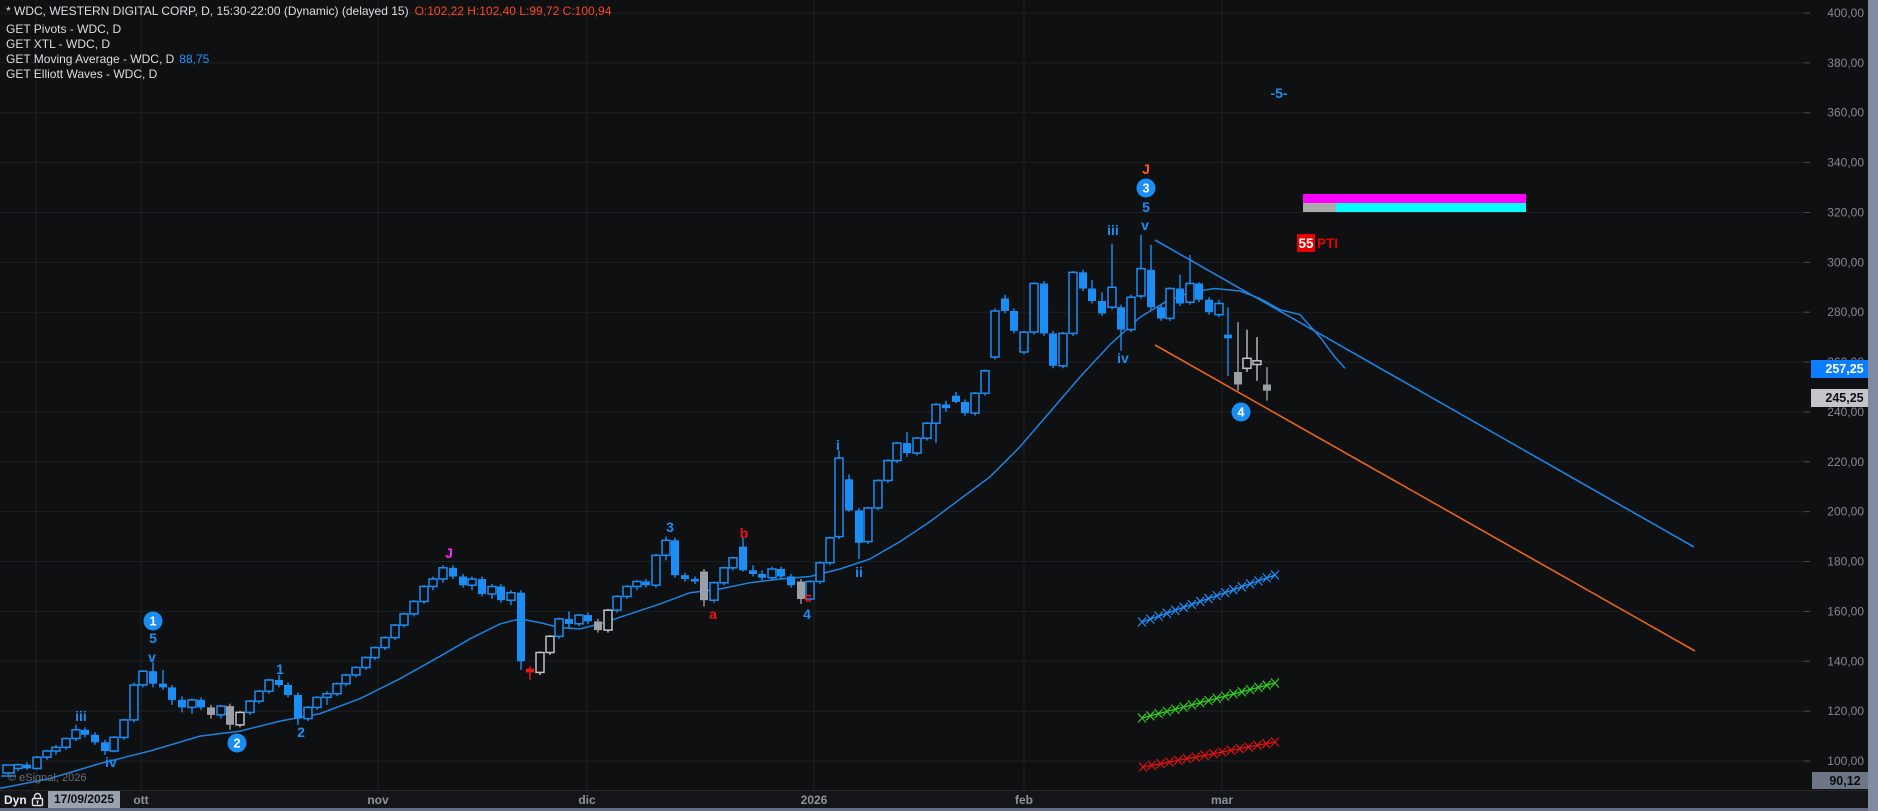  Describe the element at coordinates (1208, 700) in the screenshot. I see `pivot-projection-green` at that location.